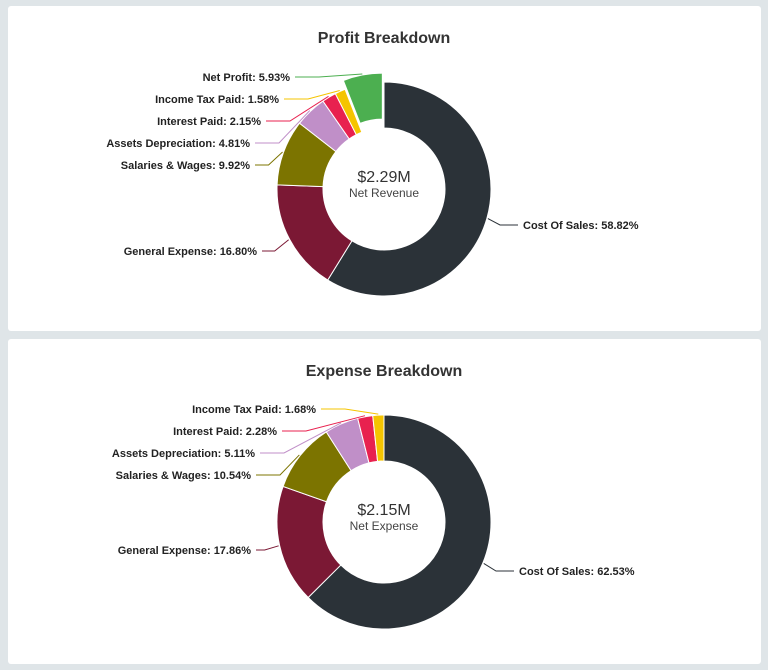  Describe the element at coordinates (184, 476) in the screenshot. I see `label-salaries-and-wages: Salaries & Wages: 10.54%` at that location.